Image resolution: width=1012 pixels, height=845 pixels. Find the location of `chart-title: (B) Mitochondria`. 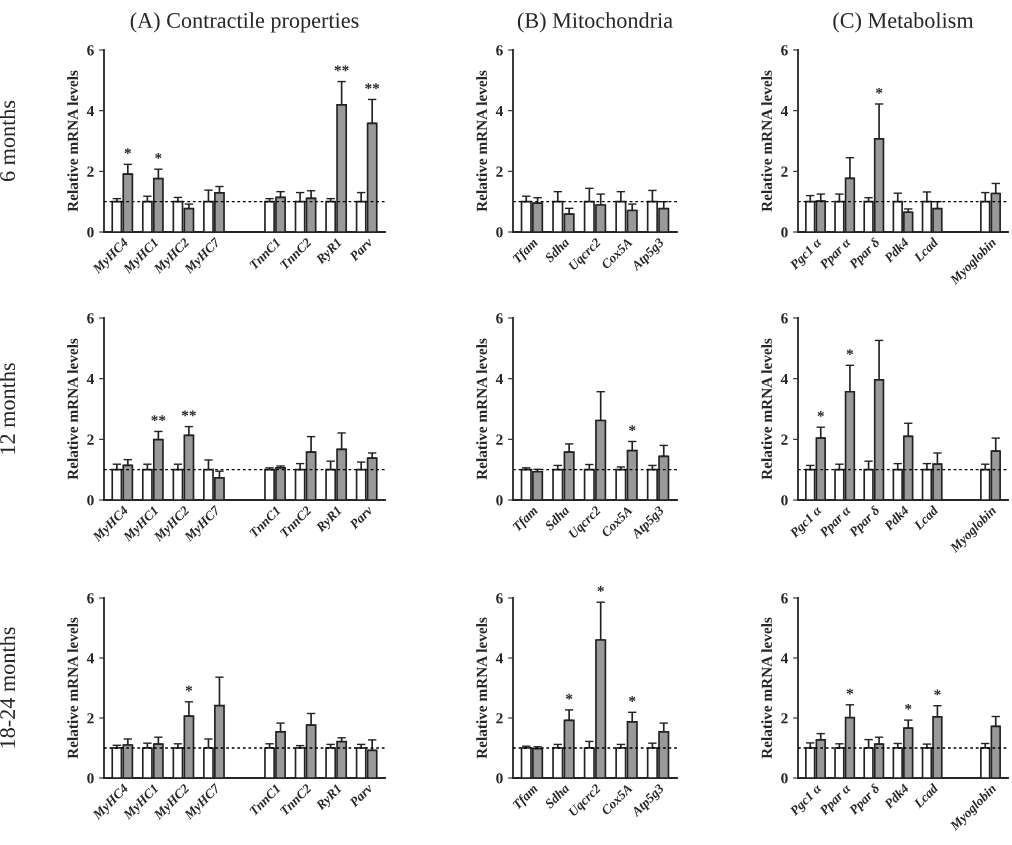

chart-title: (B) Mitochondria is located at coordinates (595, 22).